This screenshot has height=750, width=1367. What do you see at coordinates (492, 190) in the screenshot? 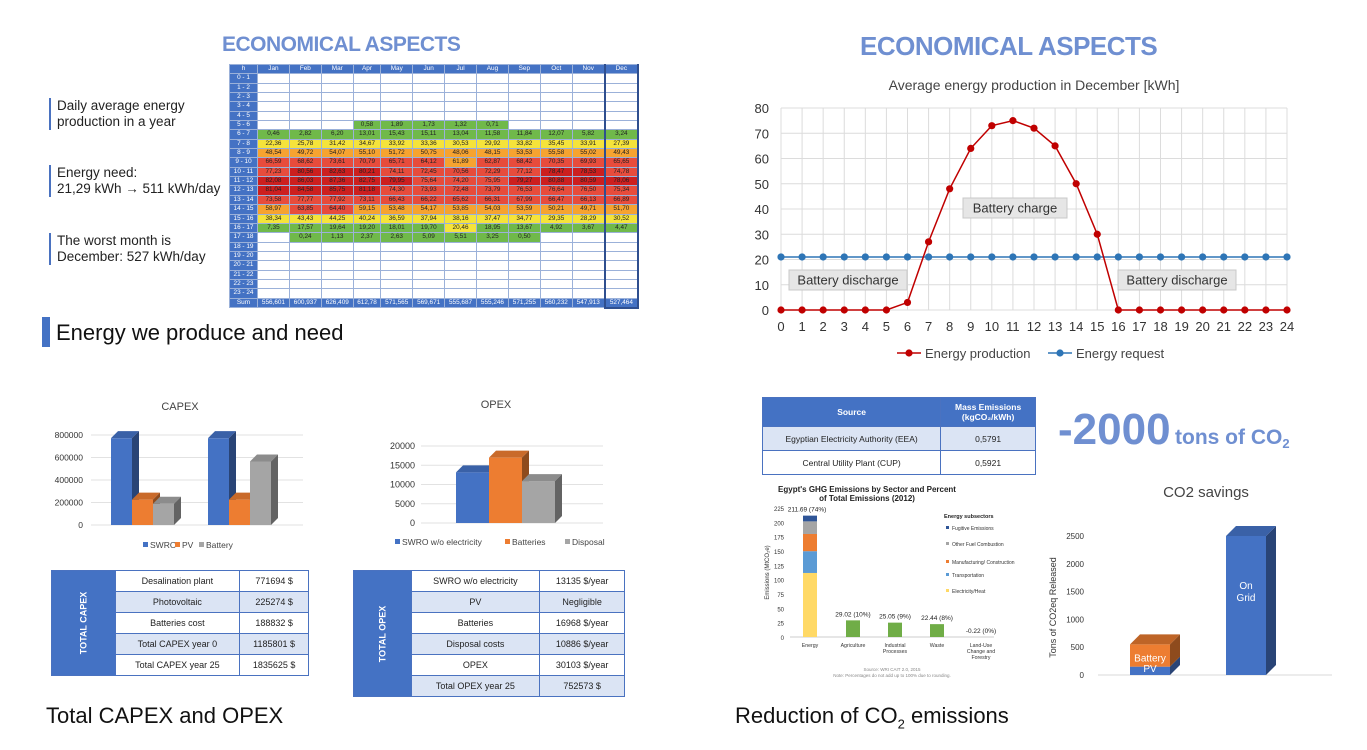
I see `heat-cell: 73,79` at bounding box center [492, 190].